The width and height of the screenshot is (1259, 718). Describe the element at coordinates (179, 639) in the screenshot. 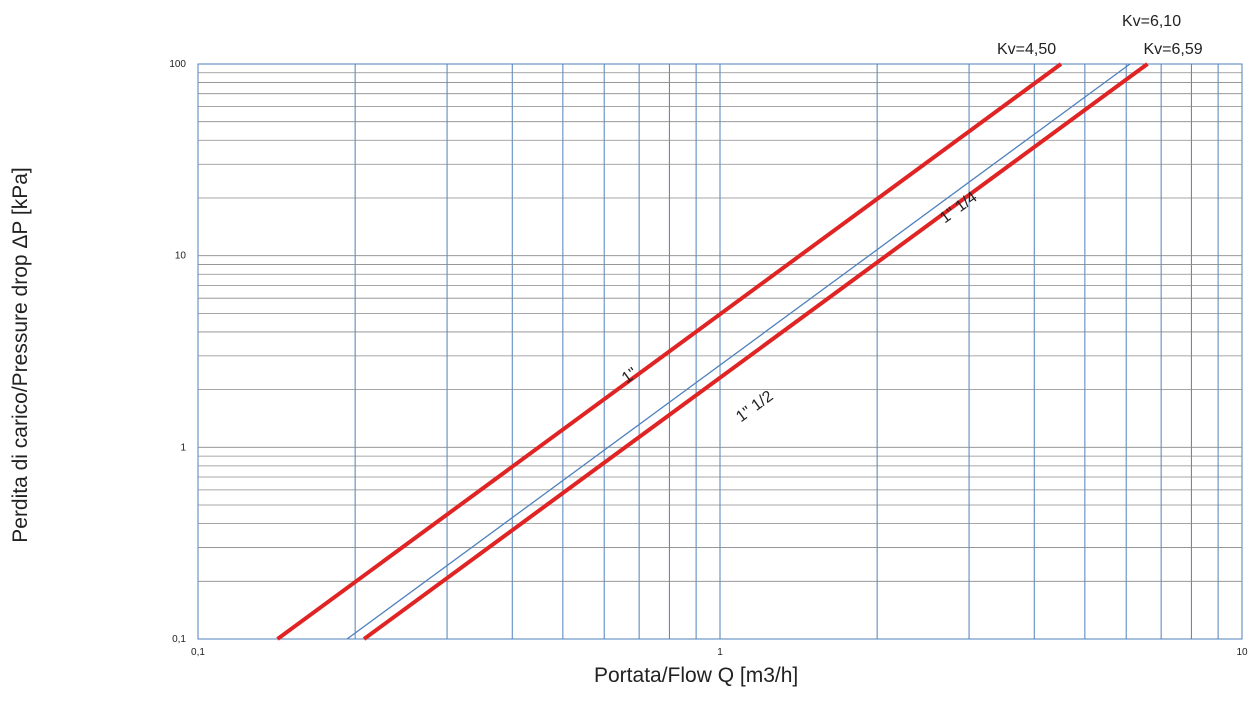

I see `y-tick-label: 0,1` at that location.